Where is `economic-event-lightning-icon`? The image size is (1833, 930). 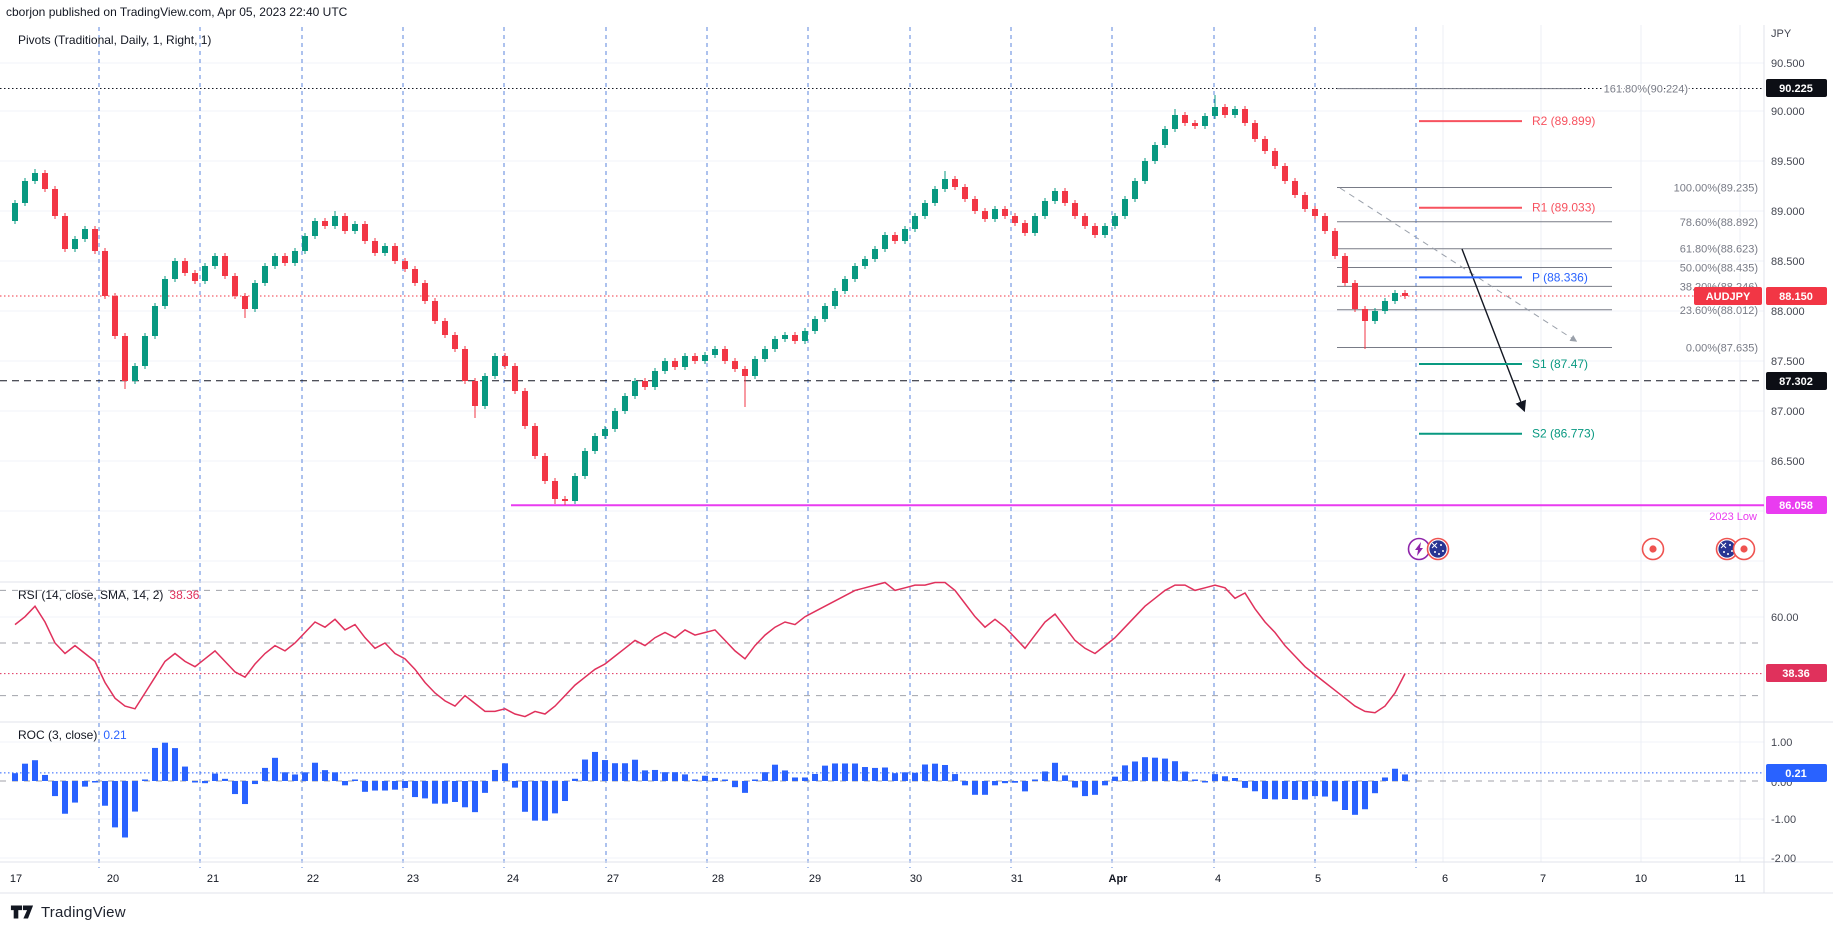
economic-event-lightning-icon is located at coordinates (1419, 549).